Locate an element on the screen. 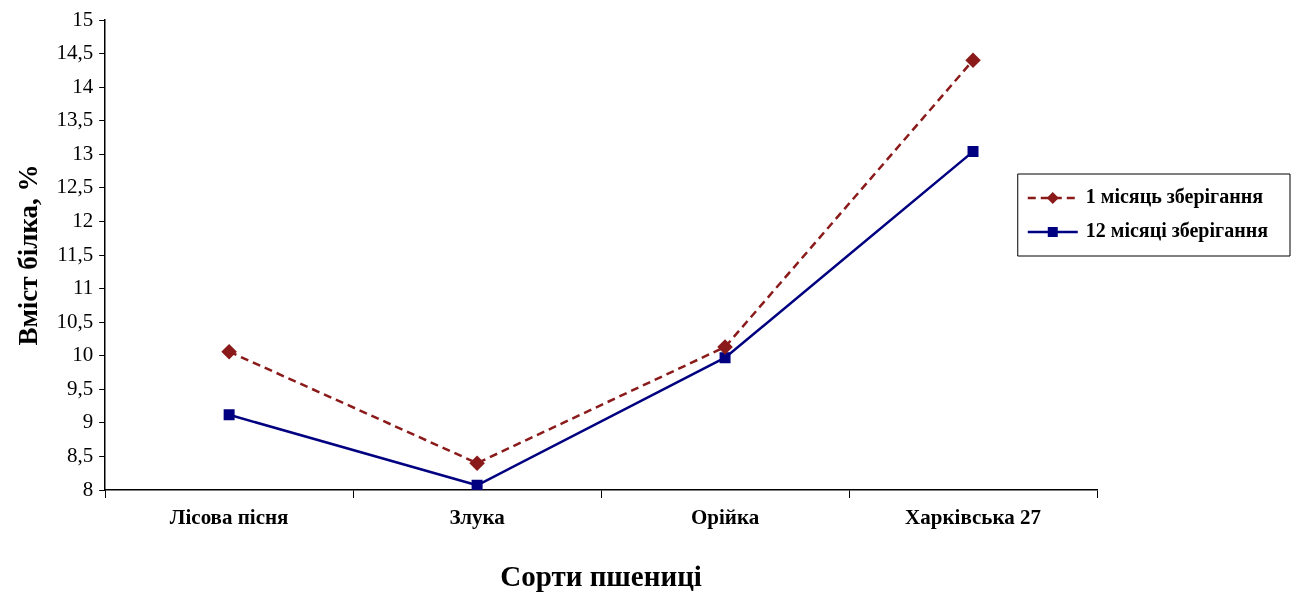 This screenshot has height=605, width=1312. y-tick-label: 15 is located at coordinates (83, 18).